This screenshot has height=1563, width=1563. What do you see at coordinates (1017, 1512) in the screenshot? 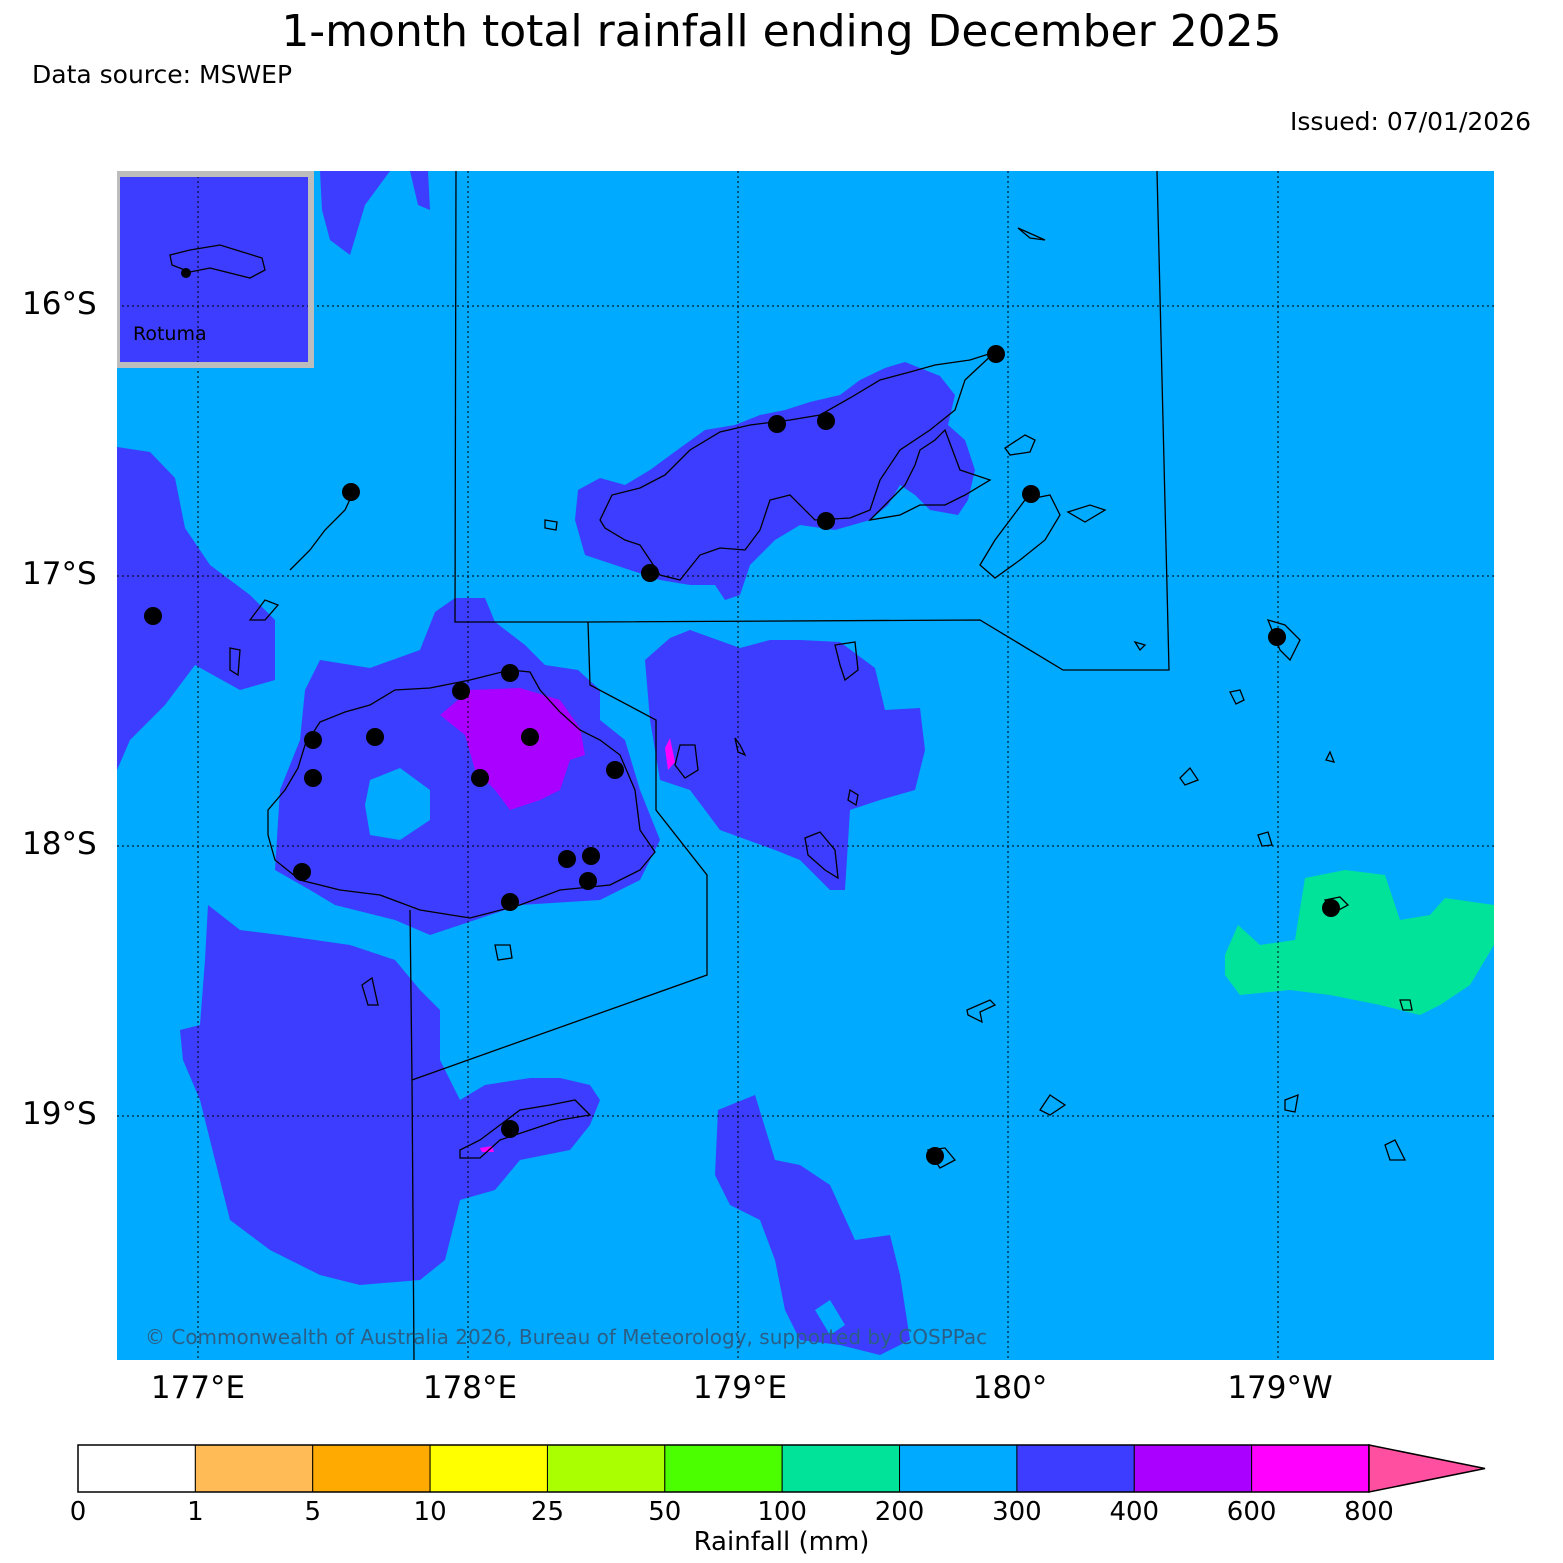
I see `colorbar-tick-label: 300` at bounding box center [1017, 1512].